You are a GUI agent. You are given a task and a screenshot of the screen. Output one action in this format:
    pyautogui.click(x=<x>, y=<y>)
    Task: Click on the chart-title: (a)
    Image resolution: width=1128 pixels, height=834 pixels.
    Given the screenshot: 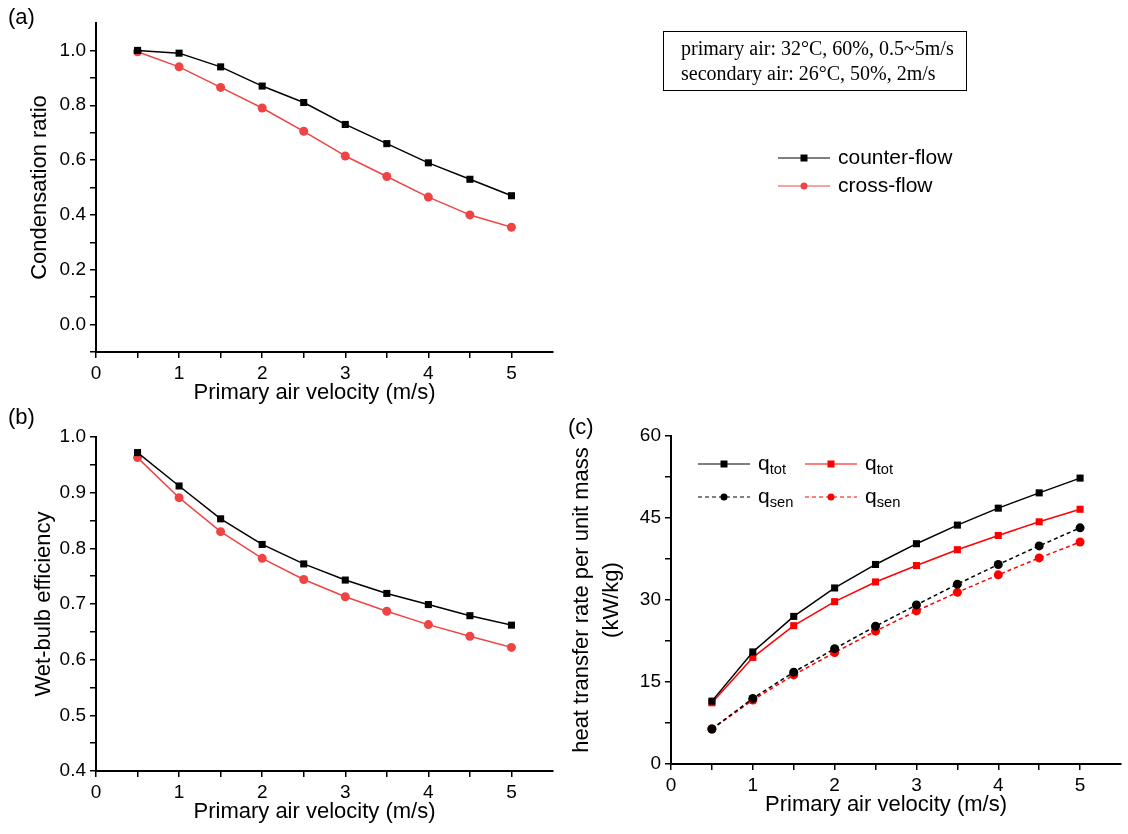 What is the action you would take?
    pyautogui.click(x=21, y=16)
    